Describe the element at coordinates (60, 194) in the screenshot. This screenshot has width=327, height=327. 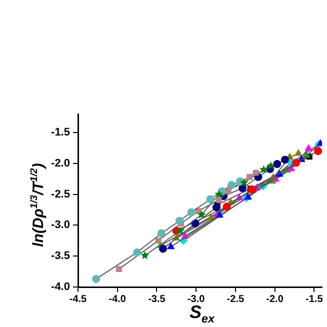
I see `y-tick-label: -2.5` at that location.